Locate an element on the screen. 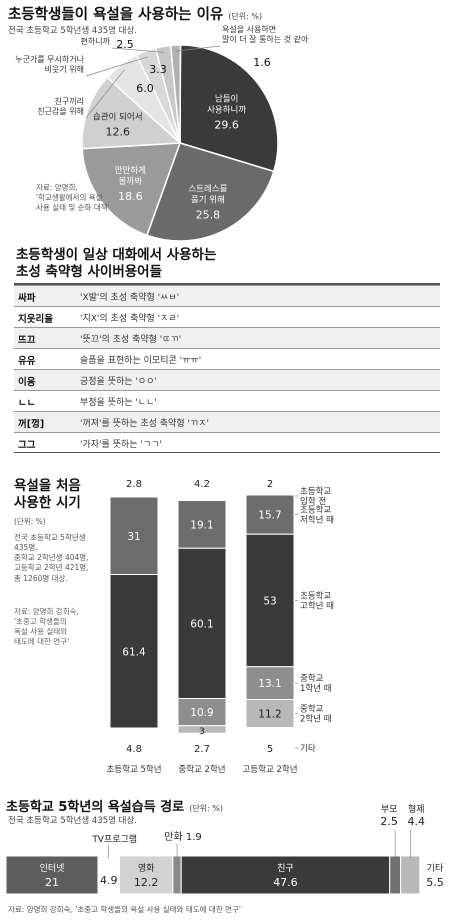 This screenshot has width=450, height=921. pie-outer-value: 3.3 is located at coordinates (158, 69).